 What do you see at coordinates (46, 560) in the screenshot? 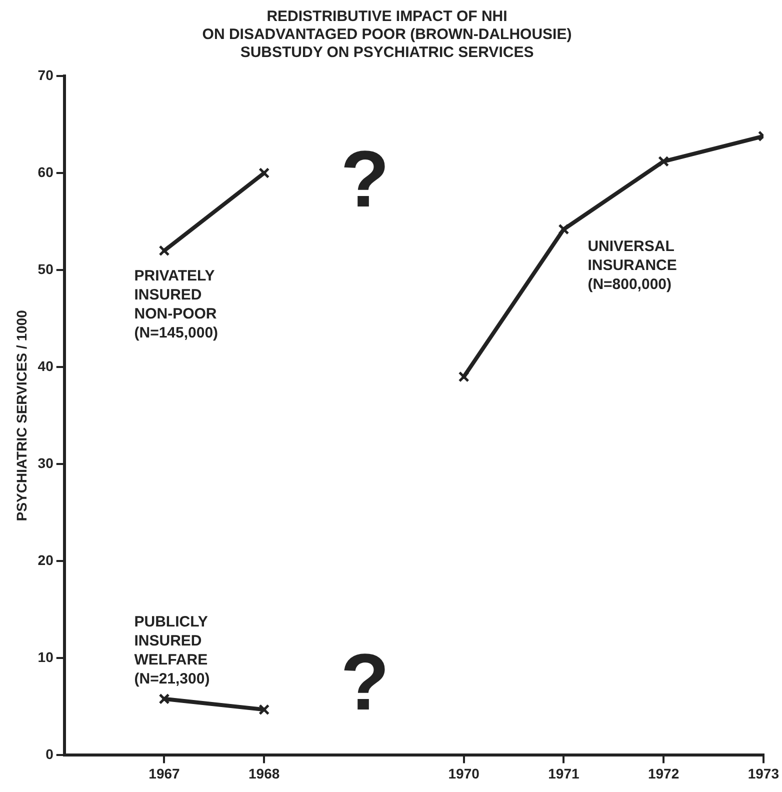
I see `y-tick-label: 20` at bounding box center [46, 560].